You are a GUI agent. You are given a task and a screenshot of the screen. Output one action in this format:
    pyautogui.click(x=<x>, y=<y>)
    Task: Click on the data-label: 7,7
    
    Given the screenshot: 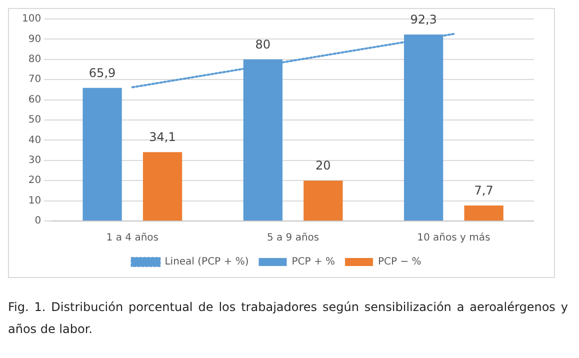 What is the action you would take?
    pyautogui.click(x=484, y=191)
    